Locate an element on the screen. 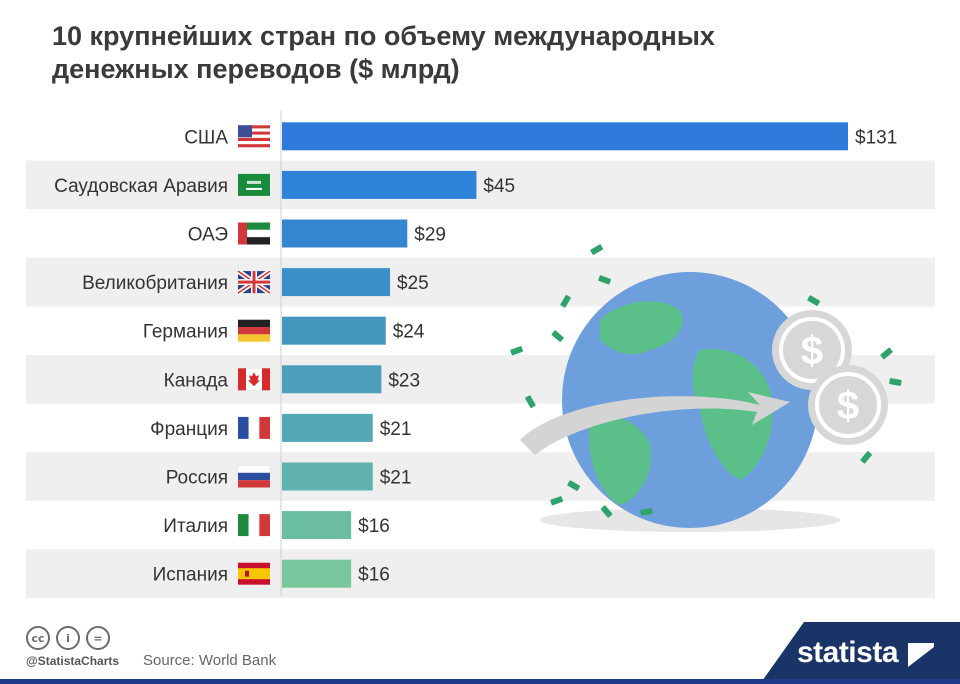  license-icons: cc i = is located at coordinates (68, 638).